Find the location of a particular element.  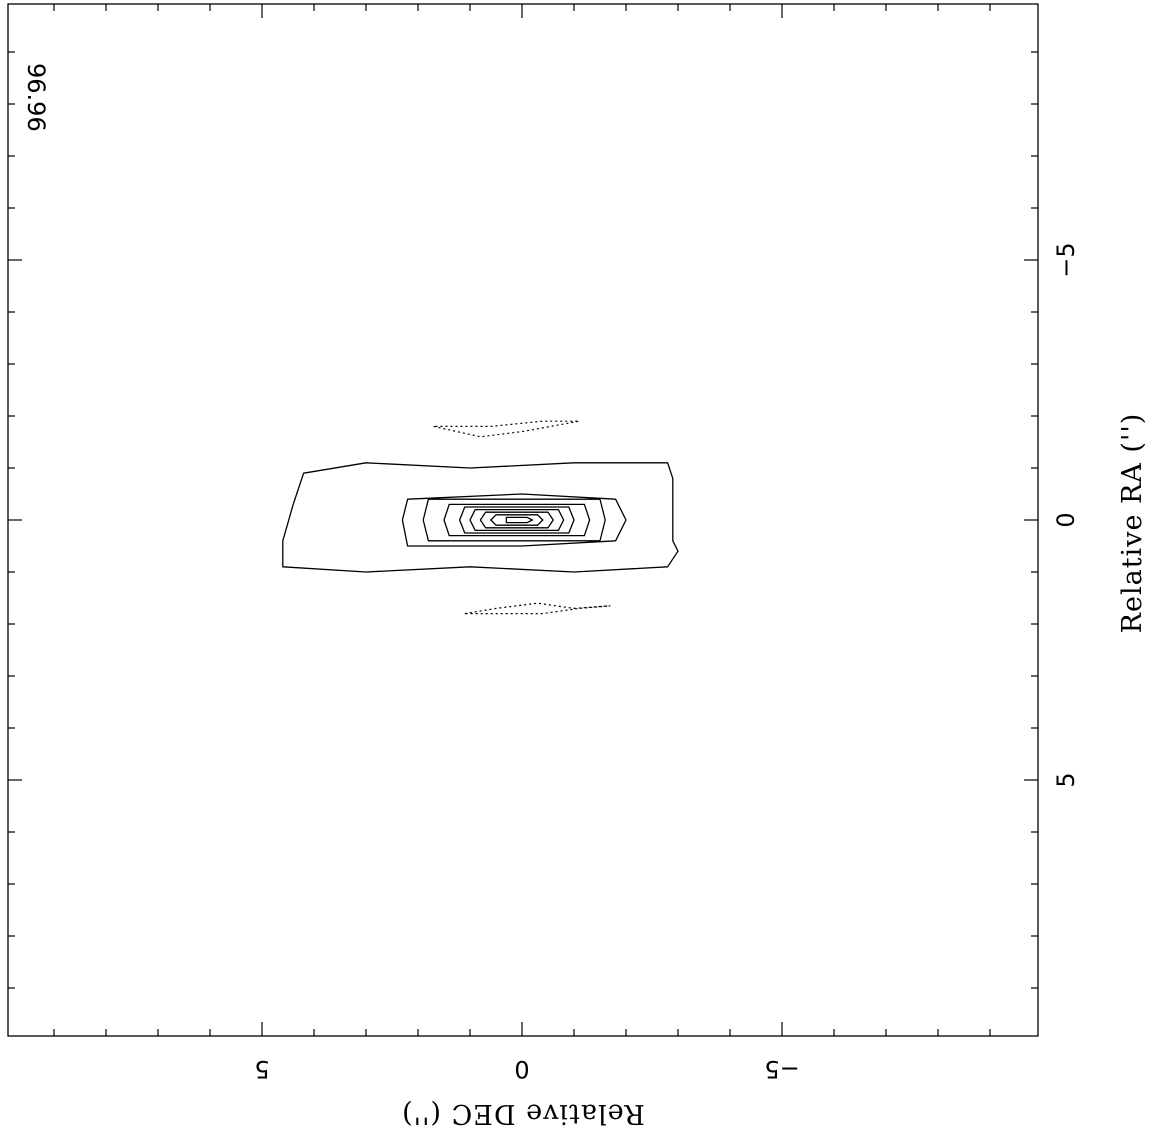

y-tick-labels: 5 0 −5 is located at coordinates (526, 1069).